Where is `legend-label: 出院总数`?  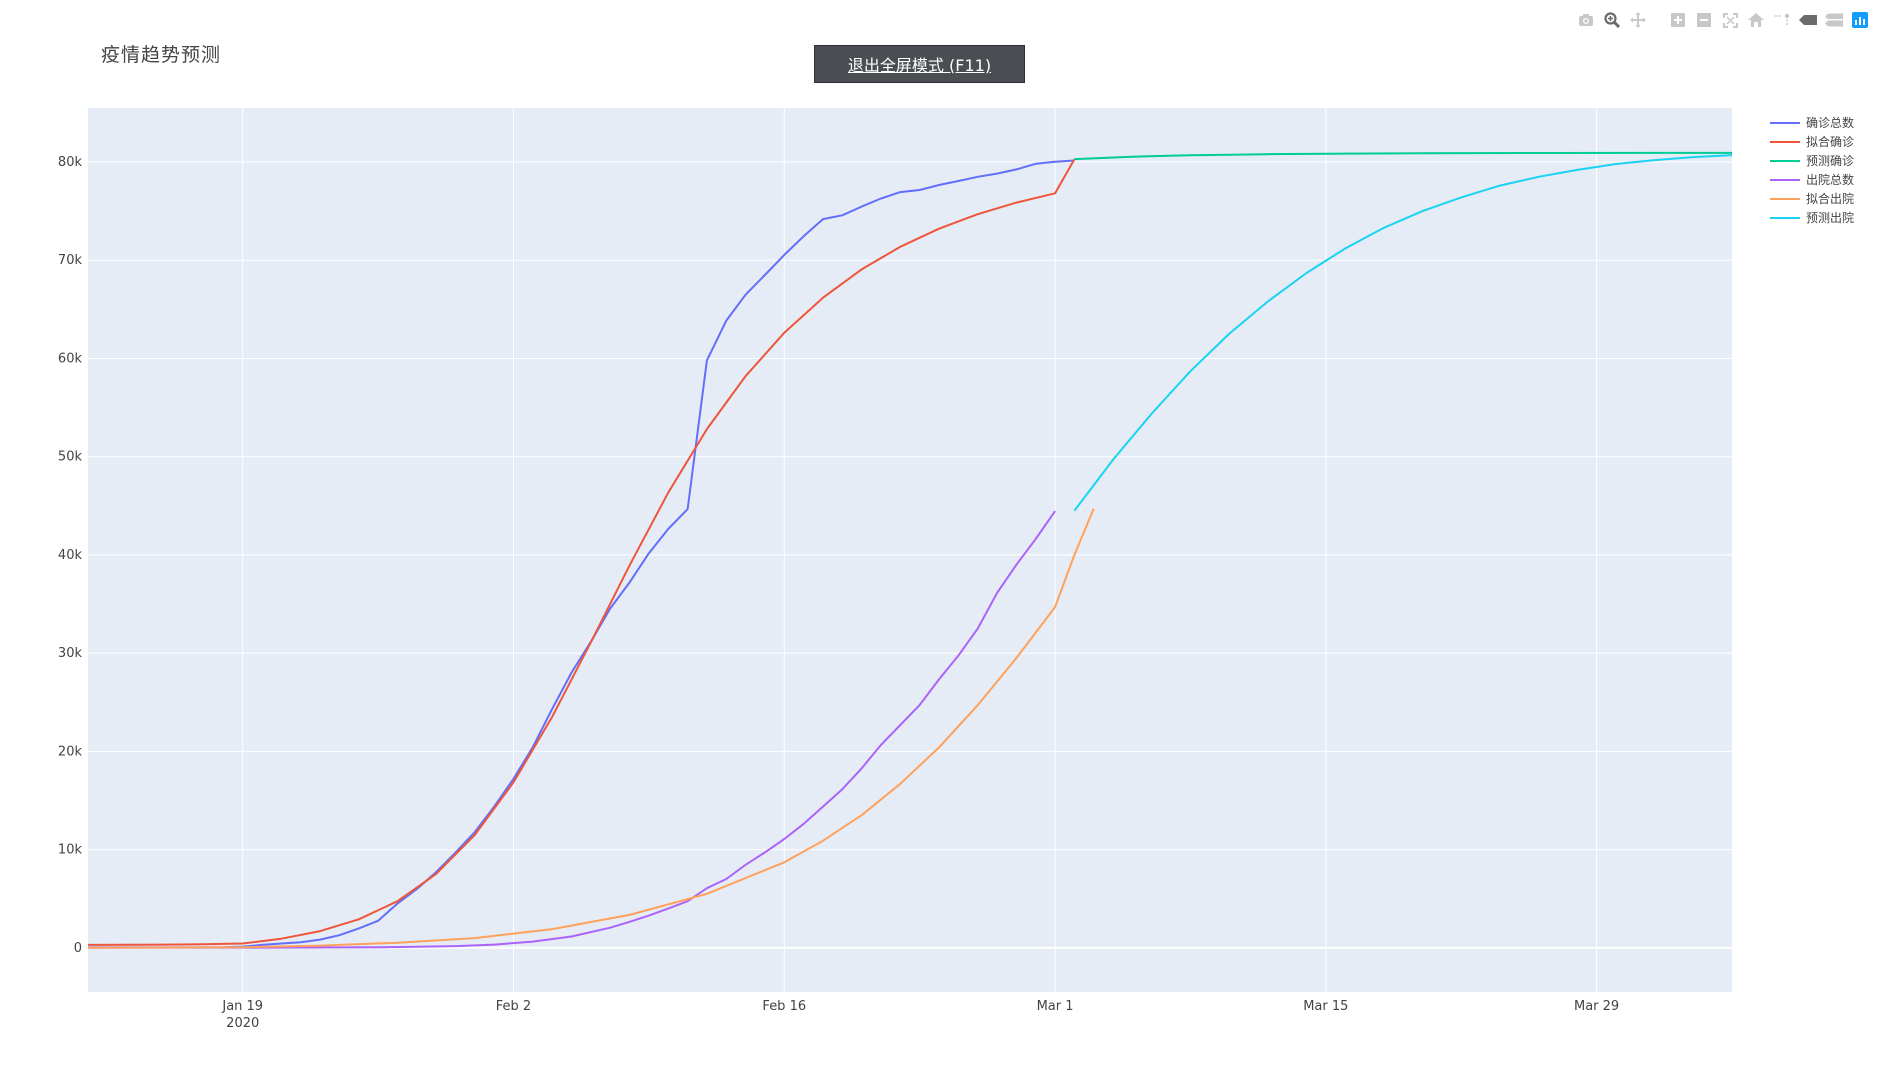 legend-label: 出院总数 is located at coordinates (1830, 179).